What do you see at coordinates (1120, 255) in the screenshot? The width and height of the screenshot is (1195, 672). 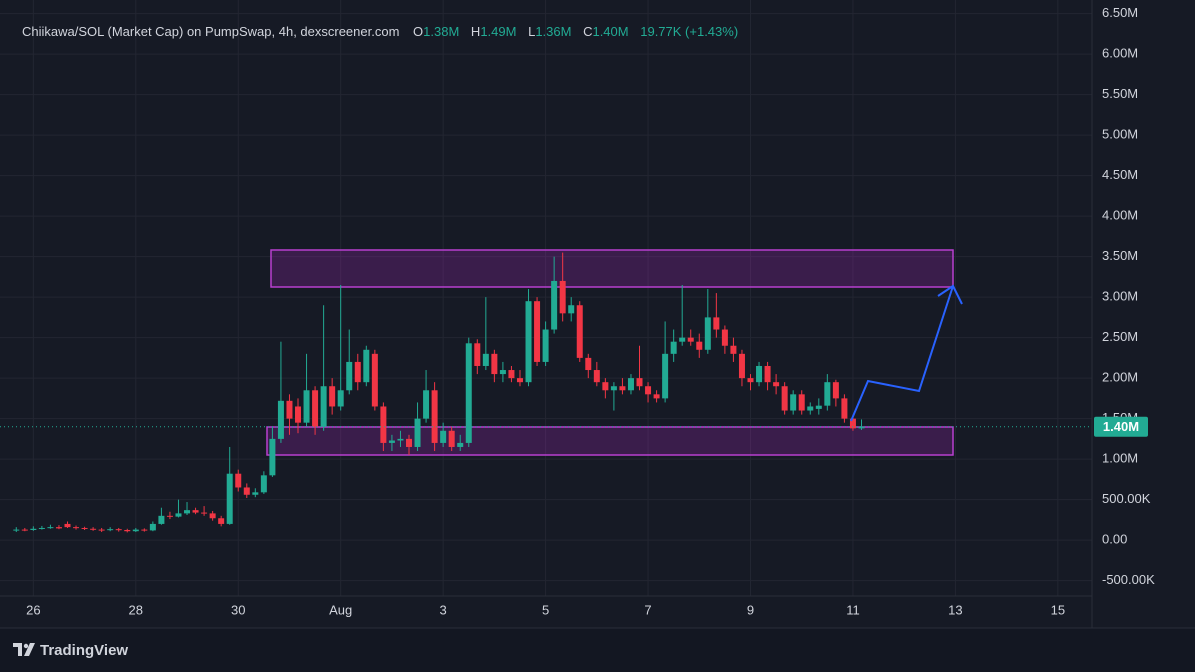 I see `y-tick-label: 3.50M` at bounding box center [1120, 255].